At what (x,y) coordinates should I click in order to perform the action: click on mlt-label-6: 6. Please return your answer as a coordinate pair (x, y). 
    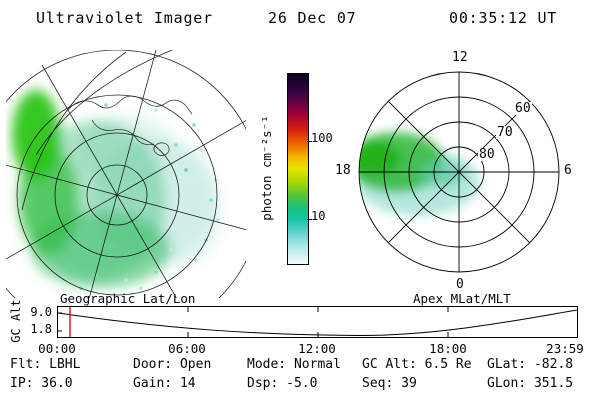
    Looking at the image, I should click on (568, 170).